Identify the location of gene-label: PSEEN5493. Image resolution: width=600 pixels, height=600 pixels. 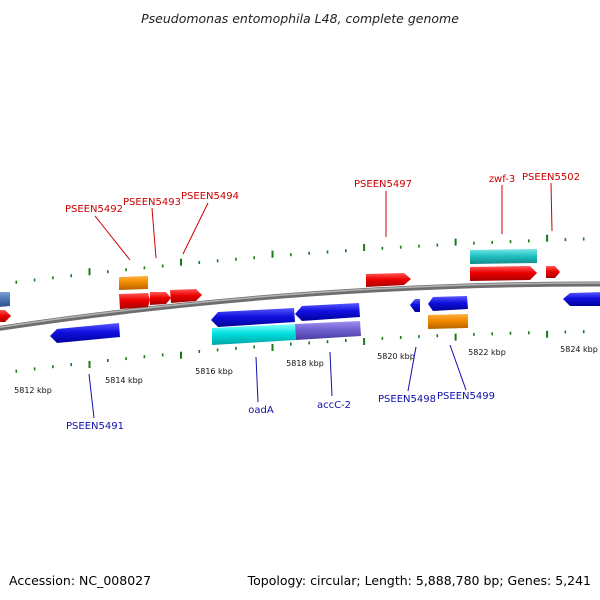
(152, 202).